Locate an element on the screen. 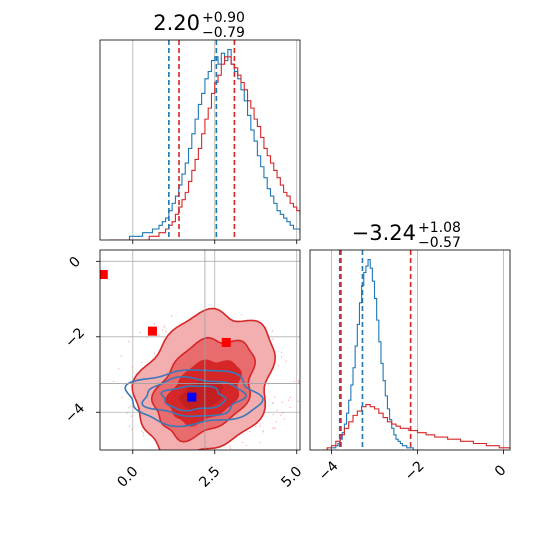 Image resolution: width=550 pixels, height=550 pixels. y-tick-label: −4 is located at coordinates (75, 413).